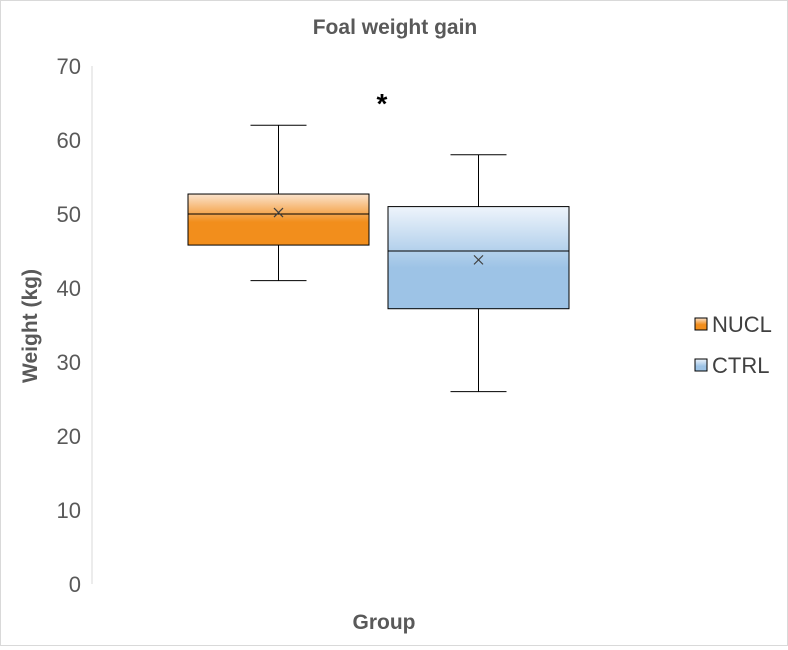 Image resolution: width=788 pixels, height=650 pixels. I want to click on box-ctrl, so click(478, 273).